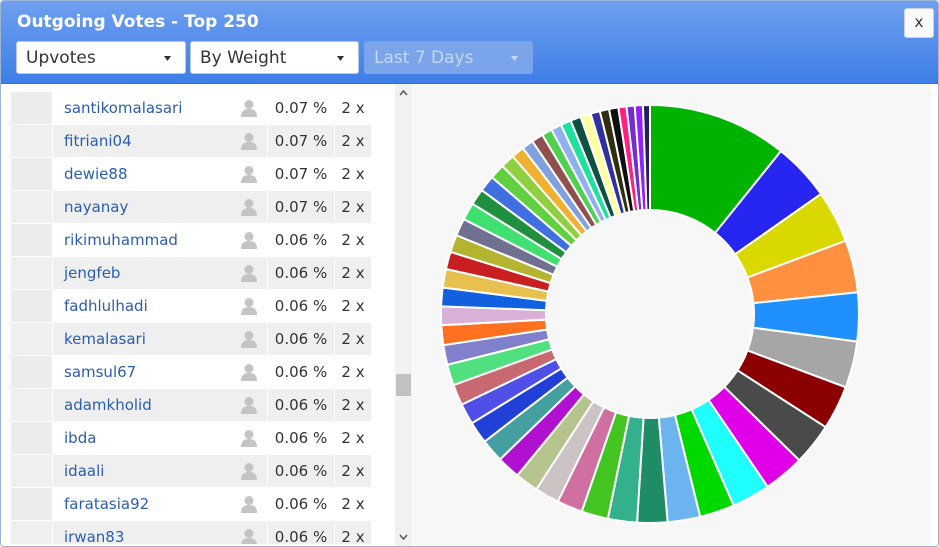 This screenshot has height=547, width=939. What do you see at coordinates (403, 385) in the screenshot?
I see `scroll-thumb` at bounding box center [403, 385].